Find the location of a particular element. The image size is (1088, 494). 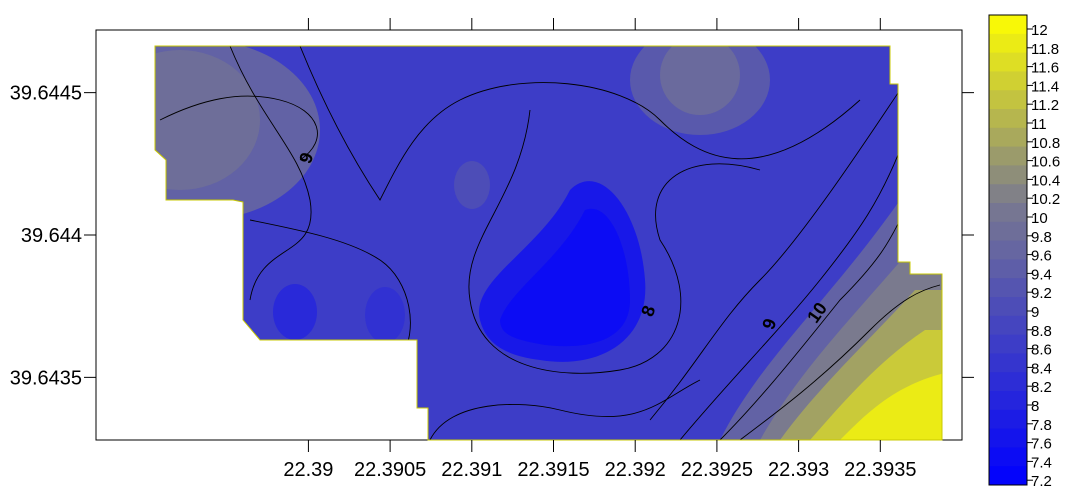

colorbar-label: 10 is located at coordinates (1039, 218).